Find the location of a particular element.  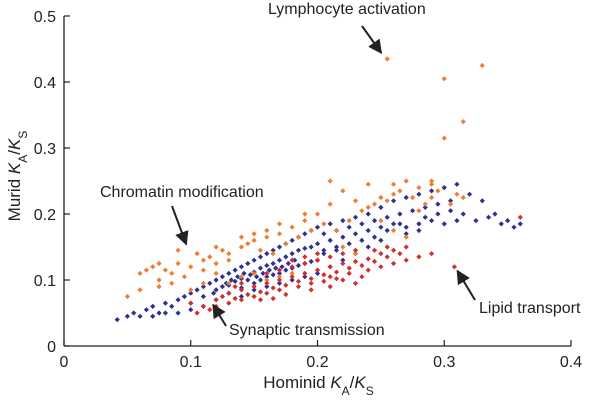

y-axis-title-sub-a: A is located at coordinates (23, 159).